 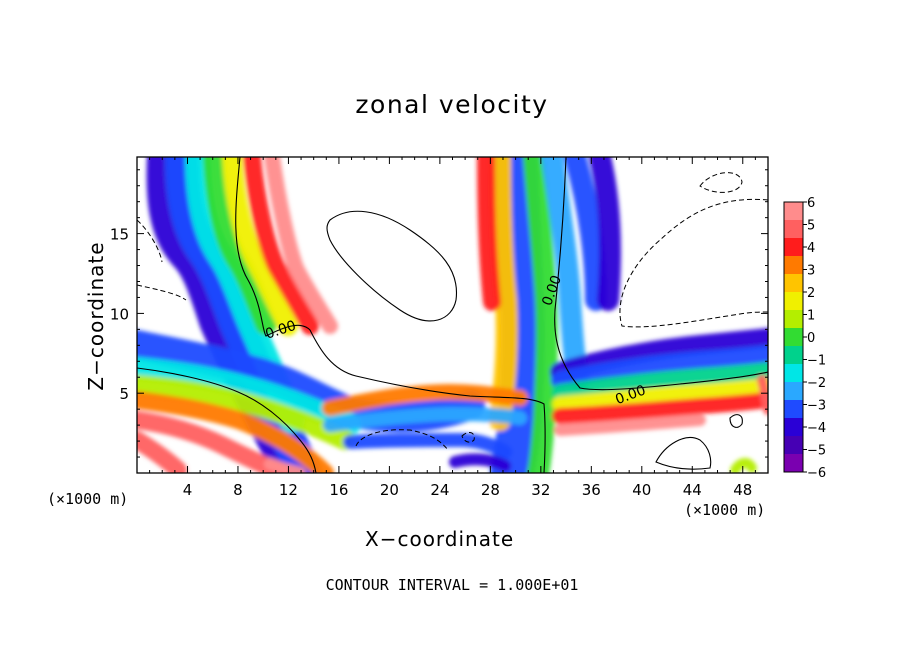 I want to click on x-unit-label-right: (×1000 m), so click(x=725, y=510).